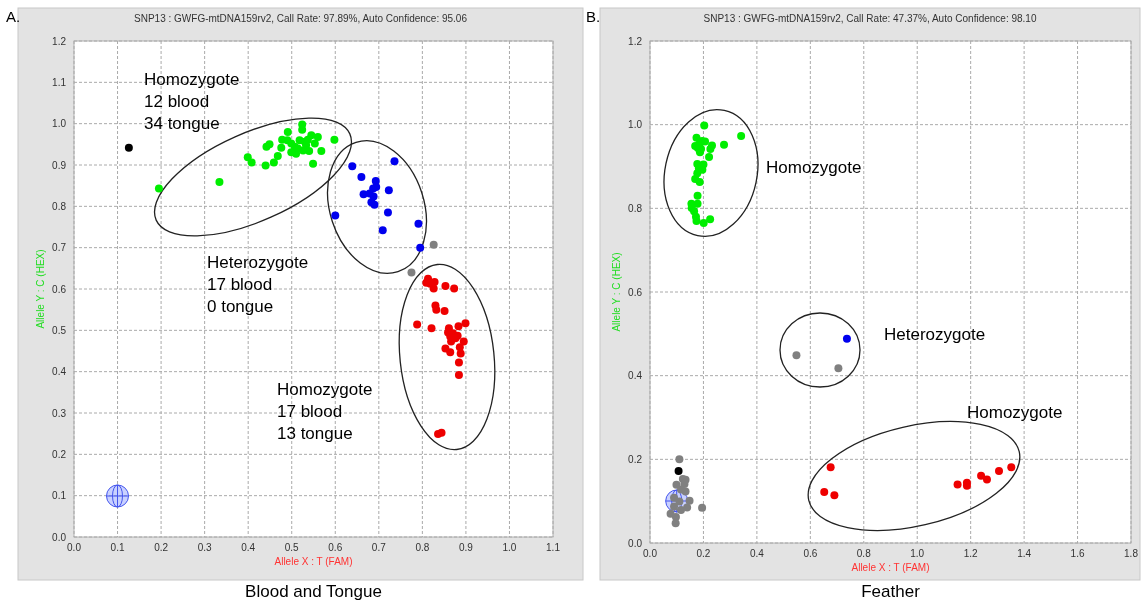  I want to click on y-tick-label: 0.1, so click(59, 496).